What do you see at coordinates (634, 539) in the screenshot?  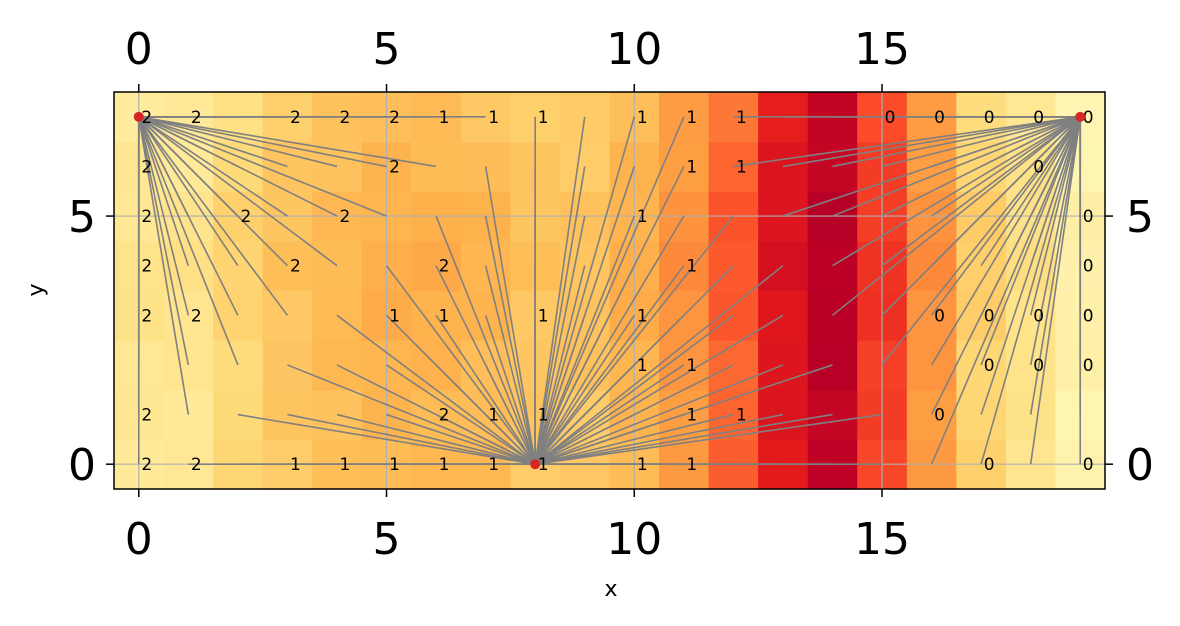 I see `x-tick-label-bottom: 10` at bounding box center [634, 539].